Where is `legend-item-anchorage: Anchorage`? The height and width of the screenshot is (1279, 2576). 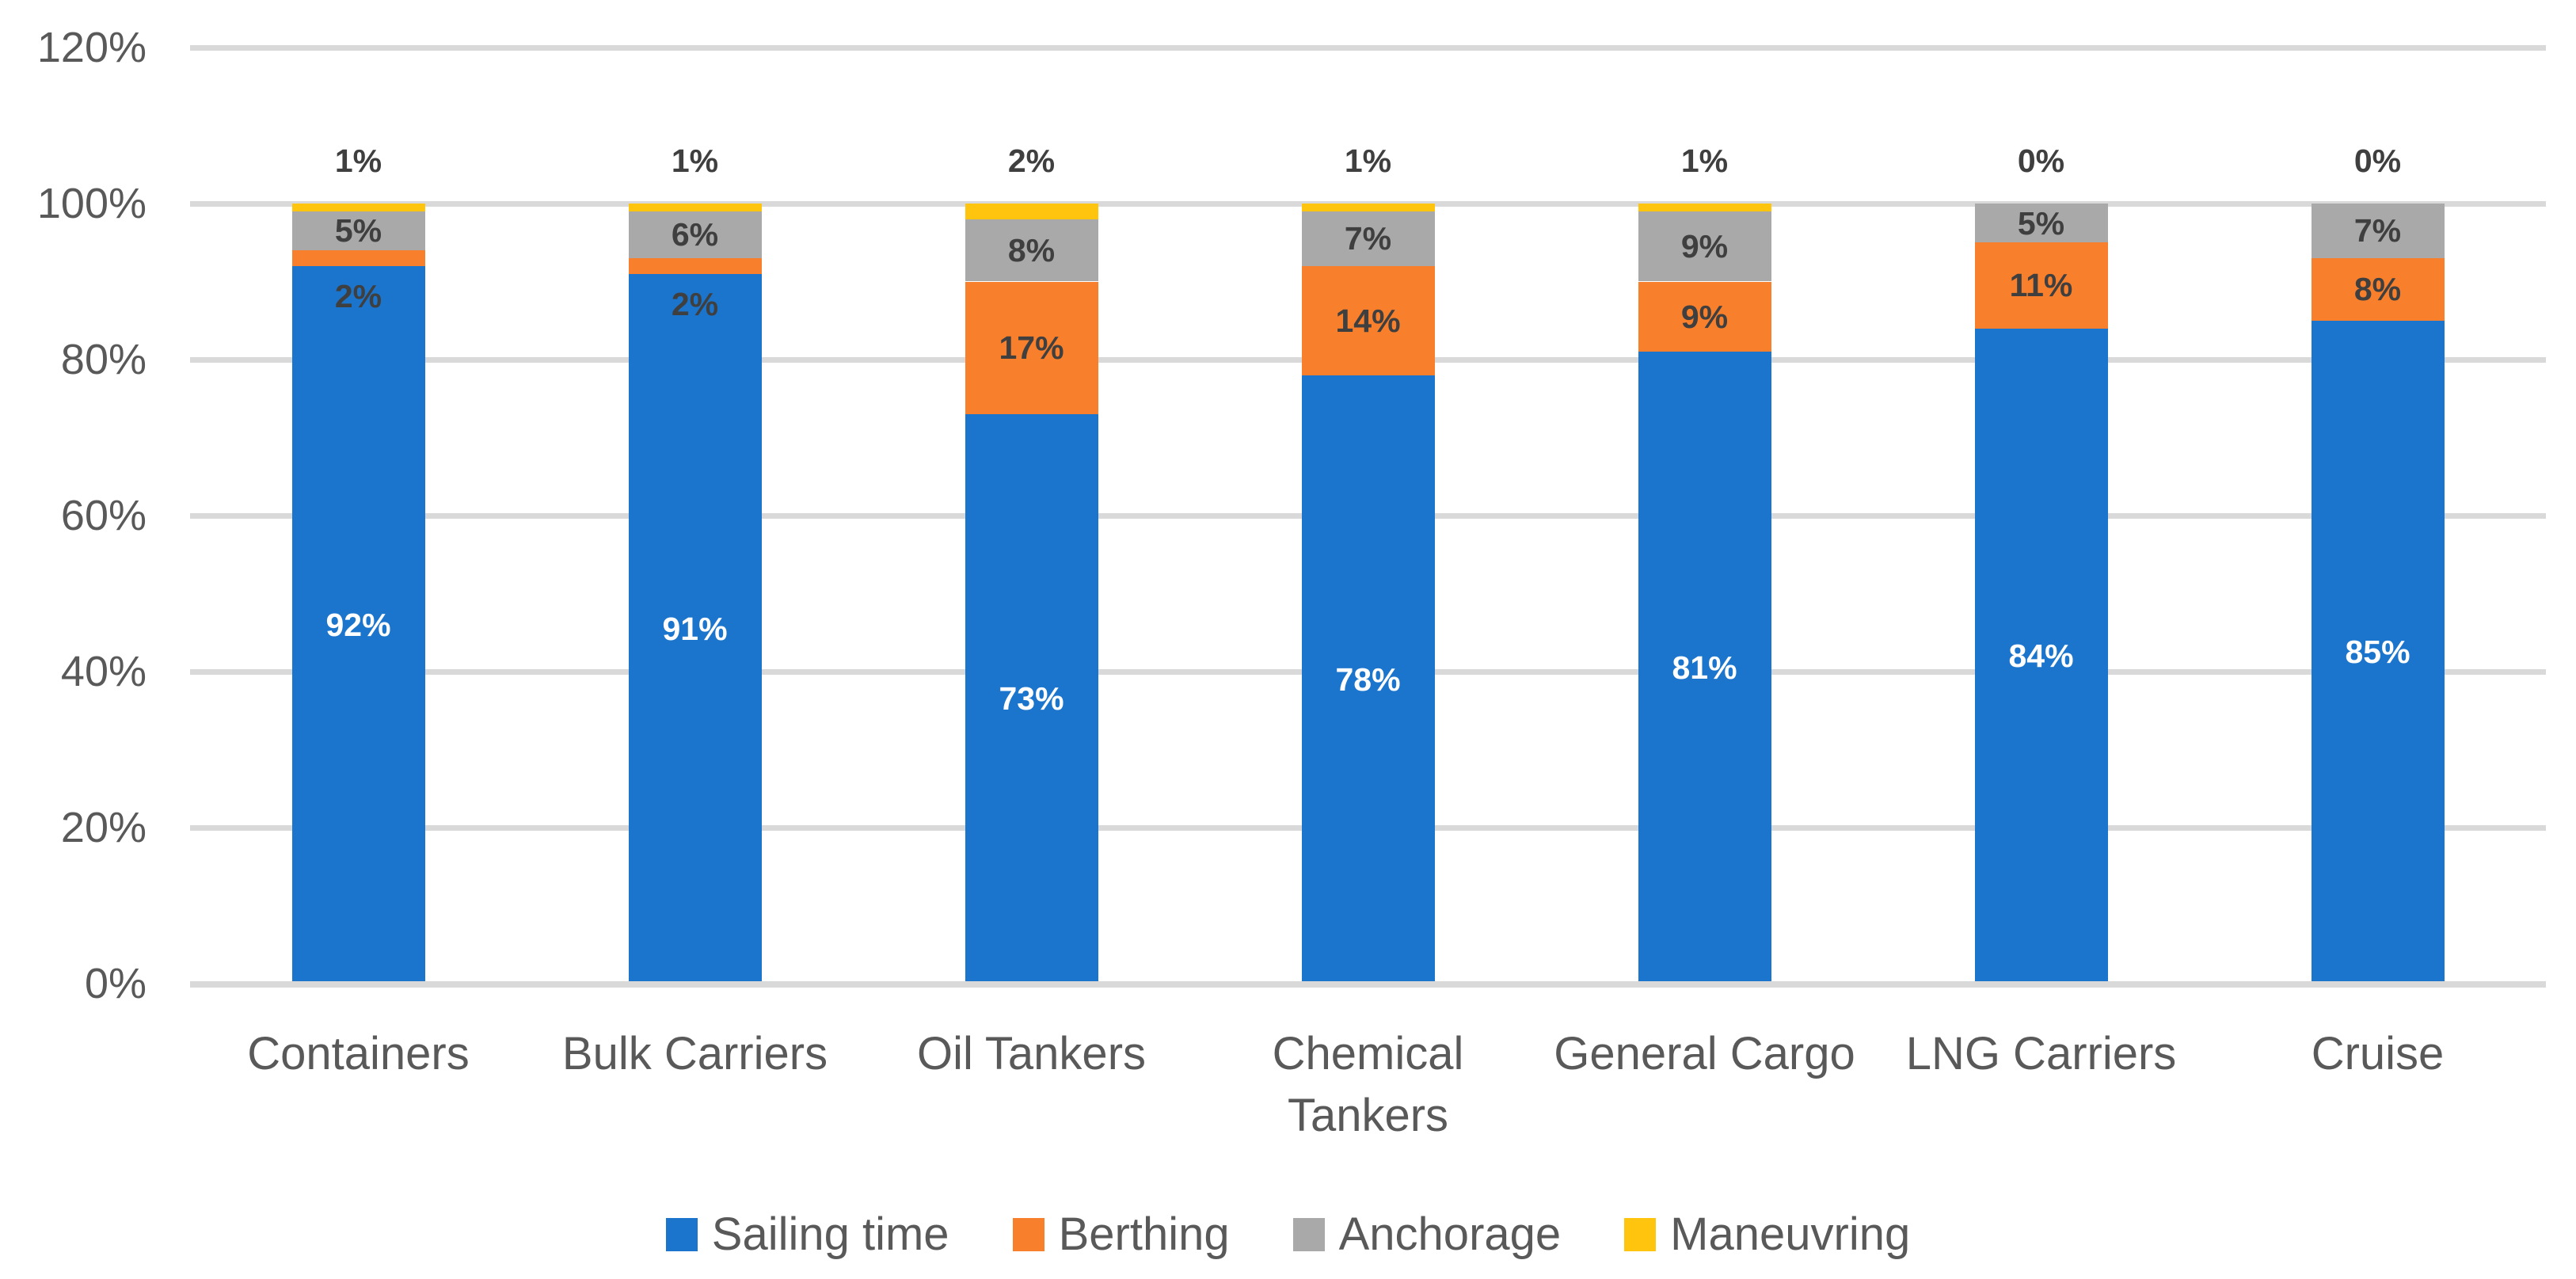 legend-item-anchorage: Anchorage is located at coordinates (1427, 1234).